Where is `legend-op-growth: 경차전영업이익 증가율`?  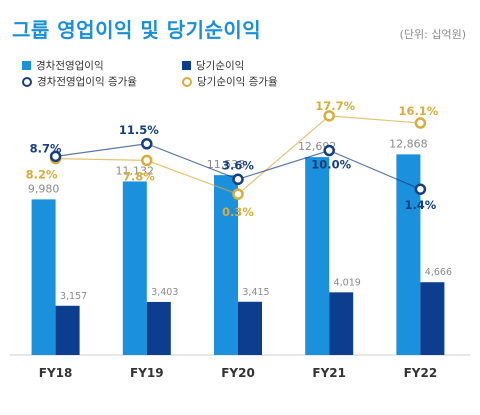 legend-op-growth: 경차전영업이익 증가율 is located at coordinates (79, 81).